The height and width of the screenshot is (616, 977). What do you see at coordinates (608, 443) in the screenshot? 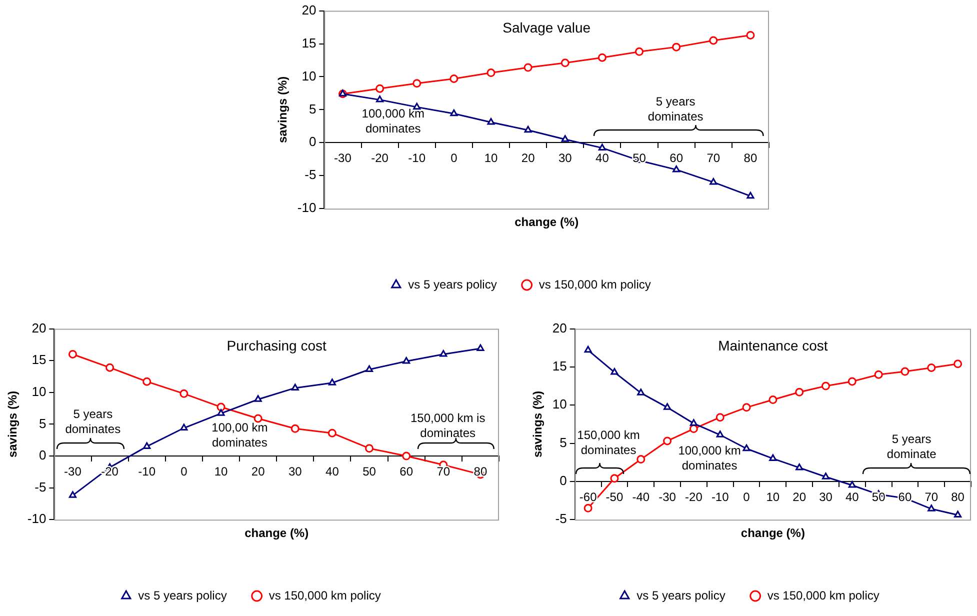
I see `annotation: 150,000 km dominates` at bounding box center [608, 443].